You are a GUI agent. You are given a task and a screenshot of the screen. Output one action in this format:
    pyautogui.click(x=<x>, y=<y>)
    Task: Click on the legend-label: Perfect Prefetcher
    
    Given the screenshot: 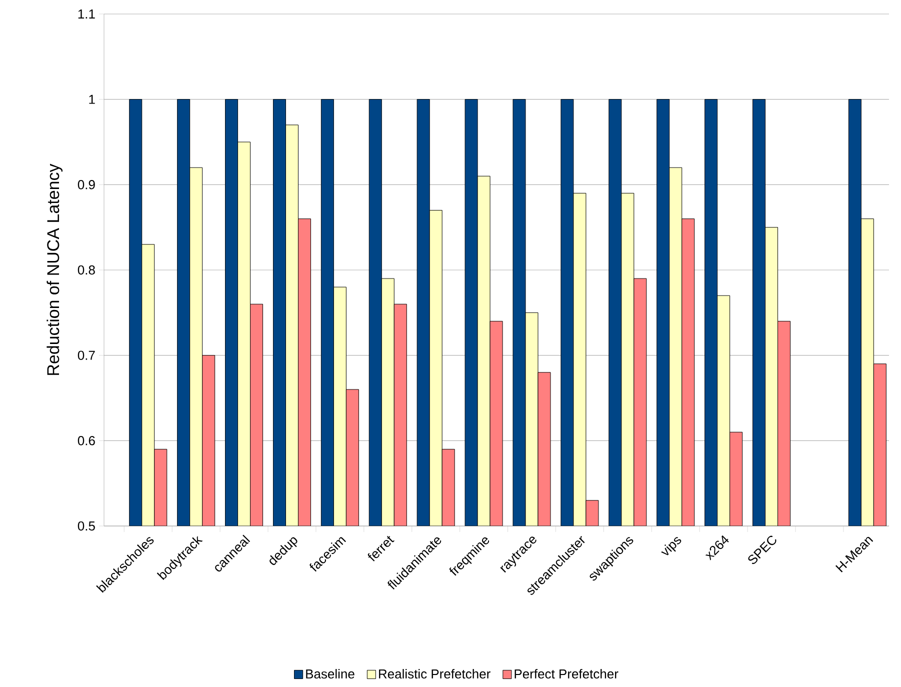 What is the action you would take?
    pyautogui.click(x=566, y=674)
    